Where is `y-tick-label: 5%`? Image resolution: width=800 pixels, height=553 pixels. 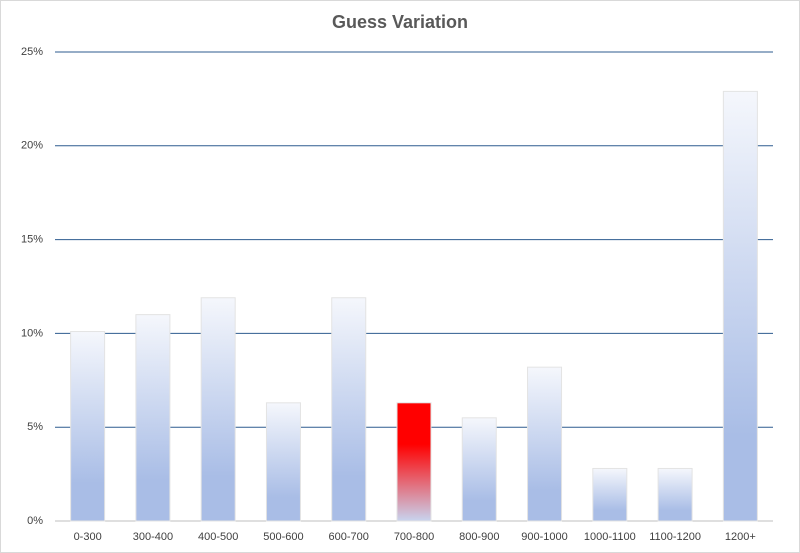 y-tick-label: 5% is located at coordinates (35, 427).